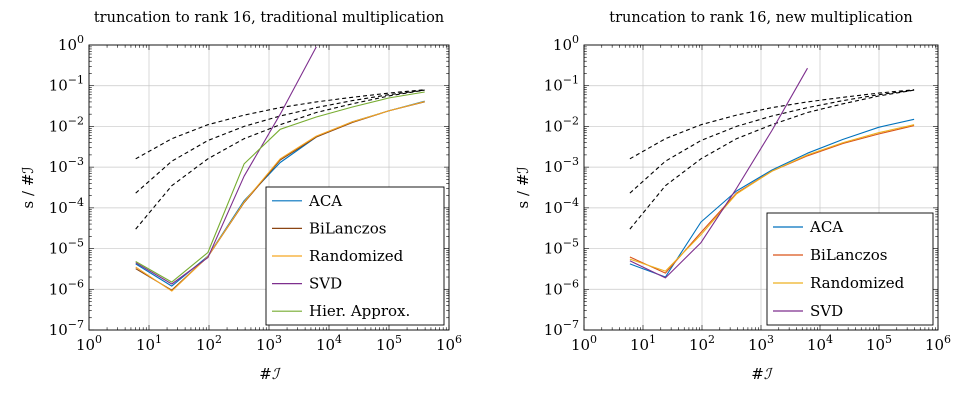  I want to click on tick-exponent: −2, so click(571, 120).